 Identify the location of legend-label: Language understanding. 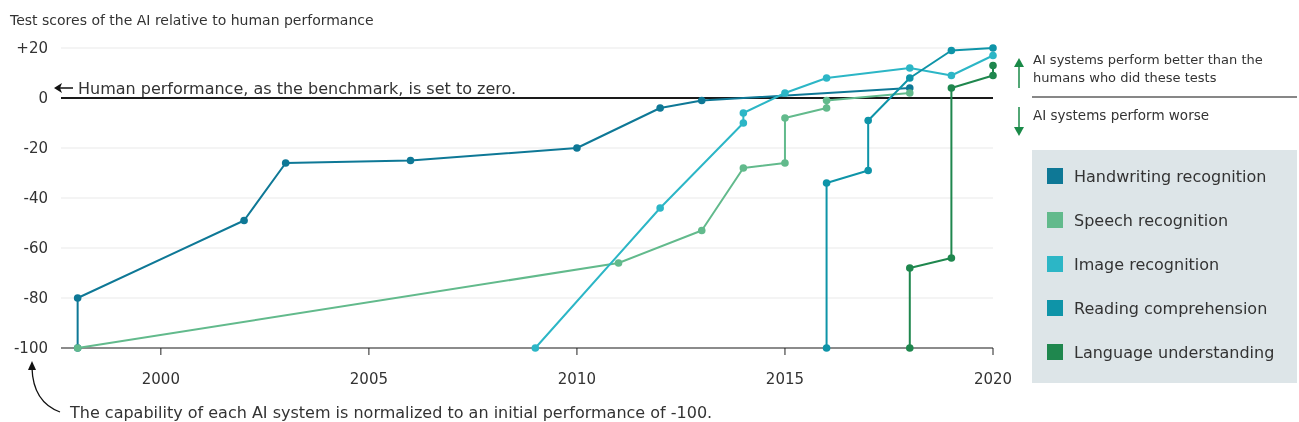
(1174, 352).